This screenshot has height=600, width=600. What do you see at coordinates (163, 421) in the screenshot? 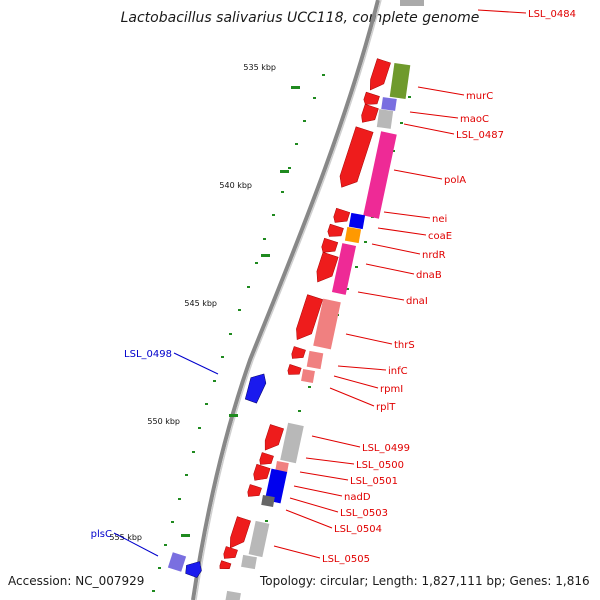
I see `position-tick-label: 550 kbp` at bounding box center [163, 421].